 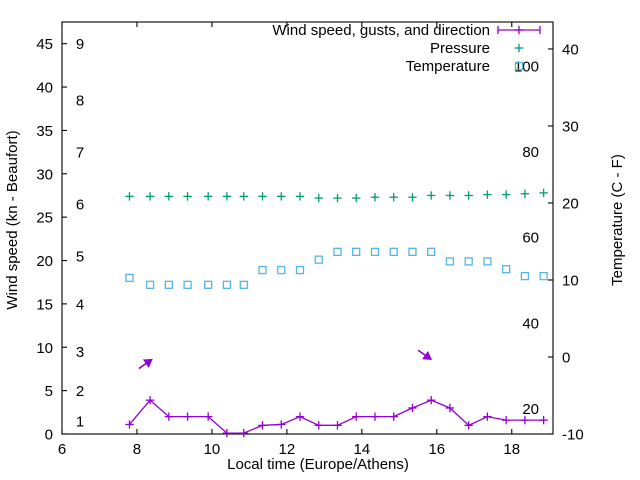 I want to click on legend-label-1: Wind speed, gusts, and direction, so click(x=381, y=30).